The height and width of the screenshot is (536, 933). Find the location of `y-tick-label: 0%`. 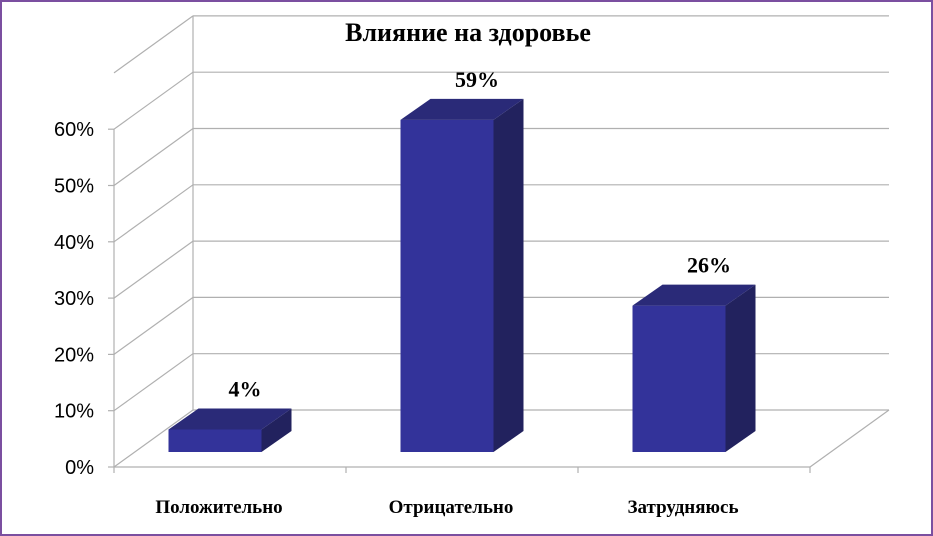

y-tick-label: 0% is located at coordinates (79, 468).